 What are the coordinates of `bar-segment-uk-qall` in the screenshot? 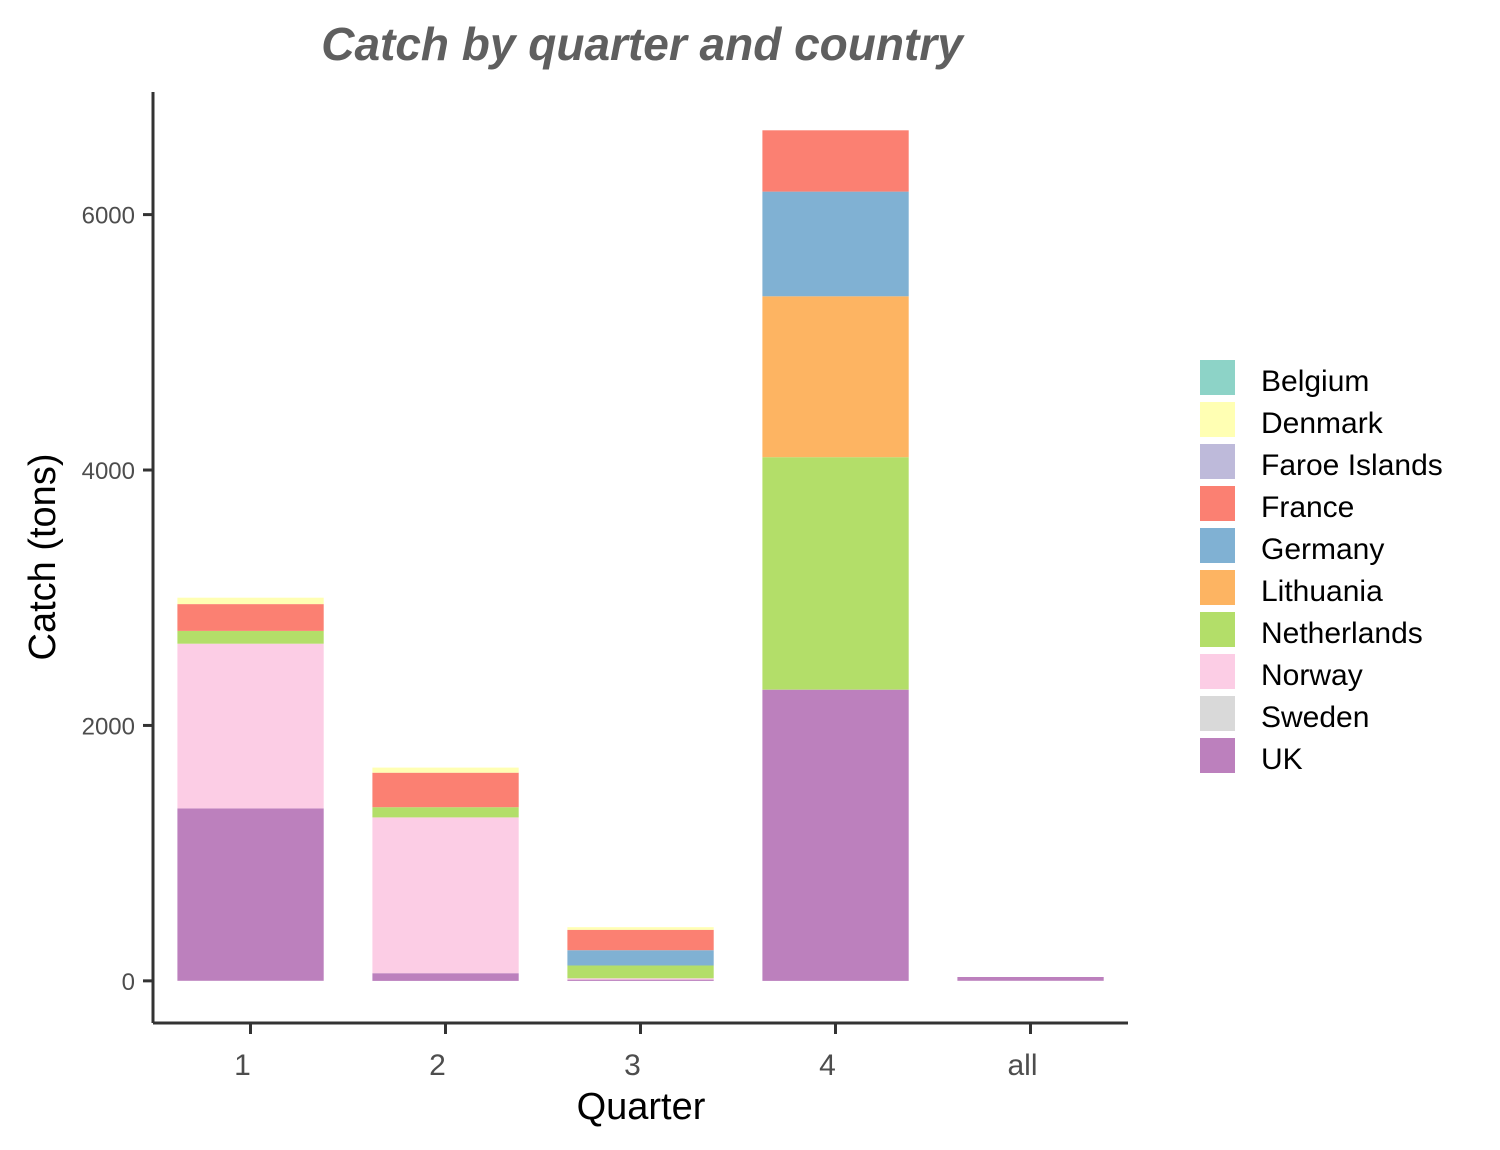 It's located at (1030, 979).